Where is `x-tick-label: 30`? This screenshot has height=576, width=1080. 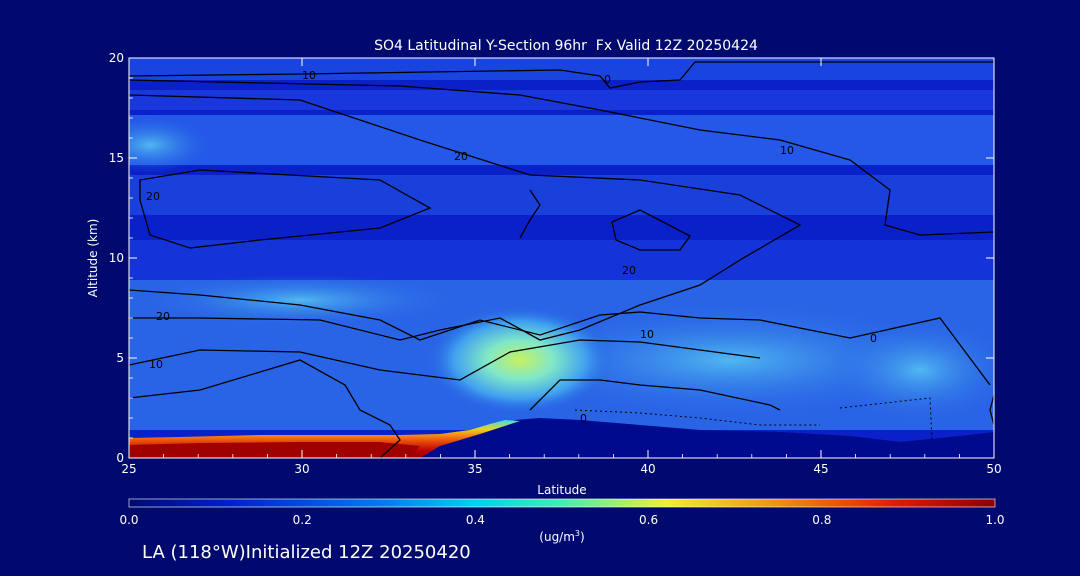
x-tick-label: 30 is located at coordinates (301, 469).